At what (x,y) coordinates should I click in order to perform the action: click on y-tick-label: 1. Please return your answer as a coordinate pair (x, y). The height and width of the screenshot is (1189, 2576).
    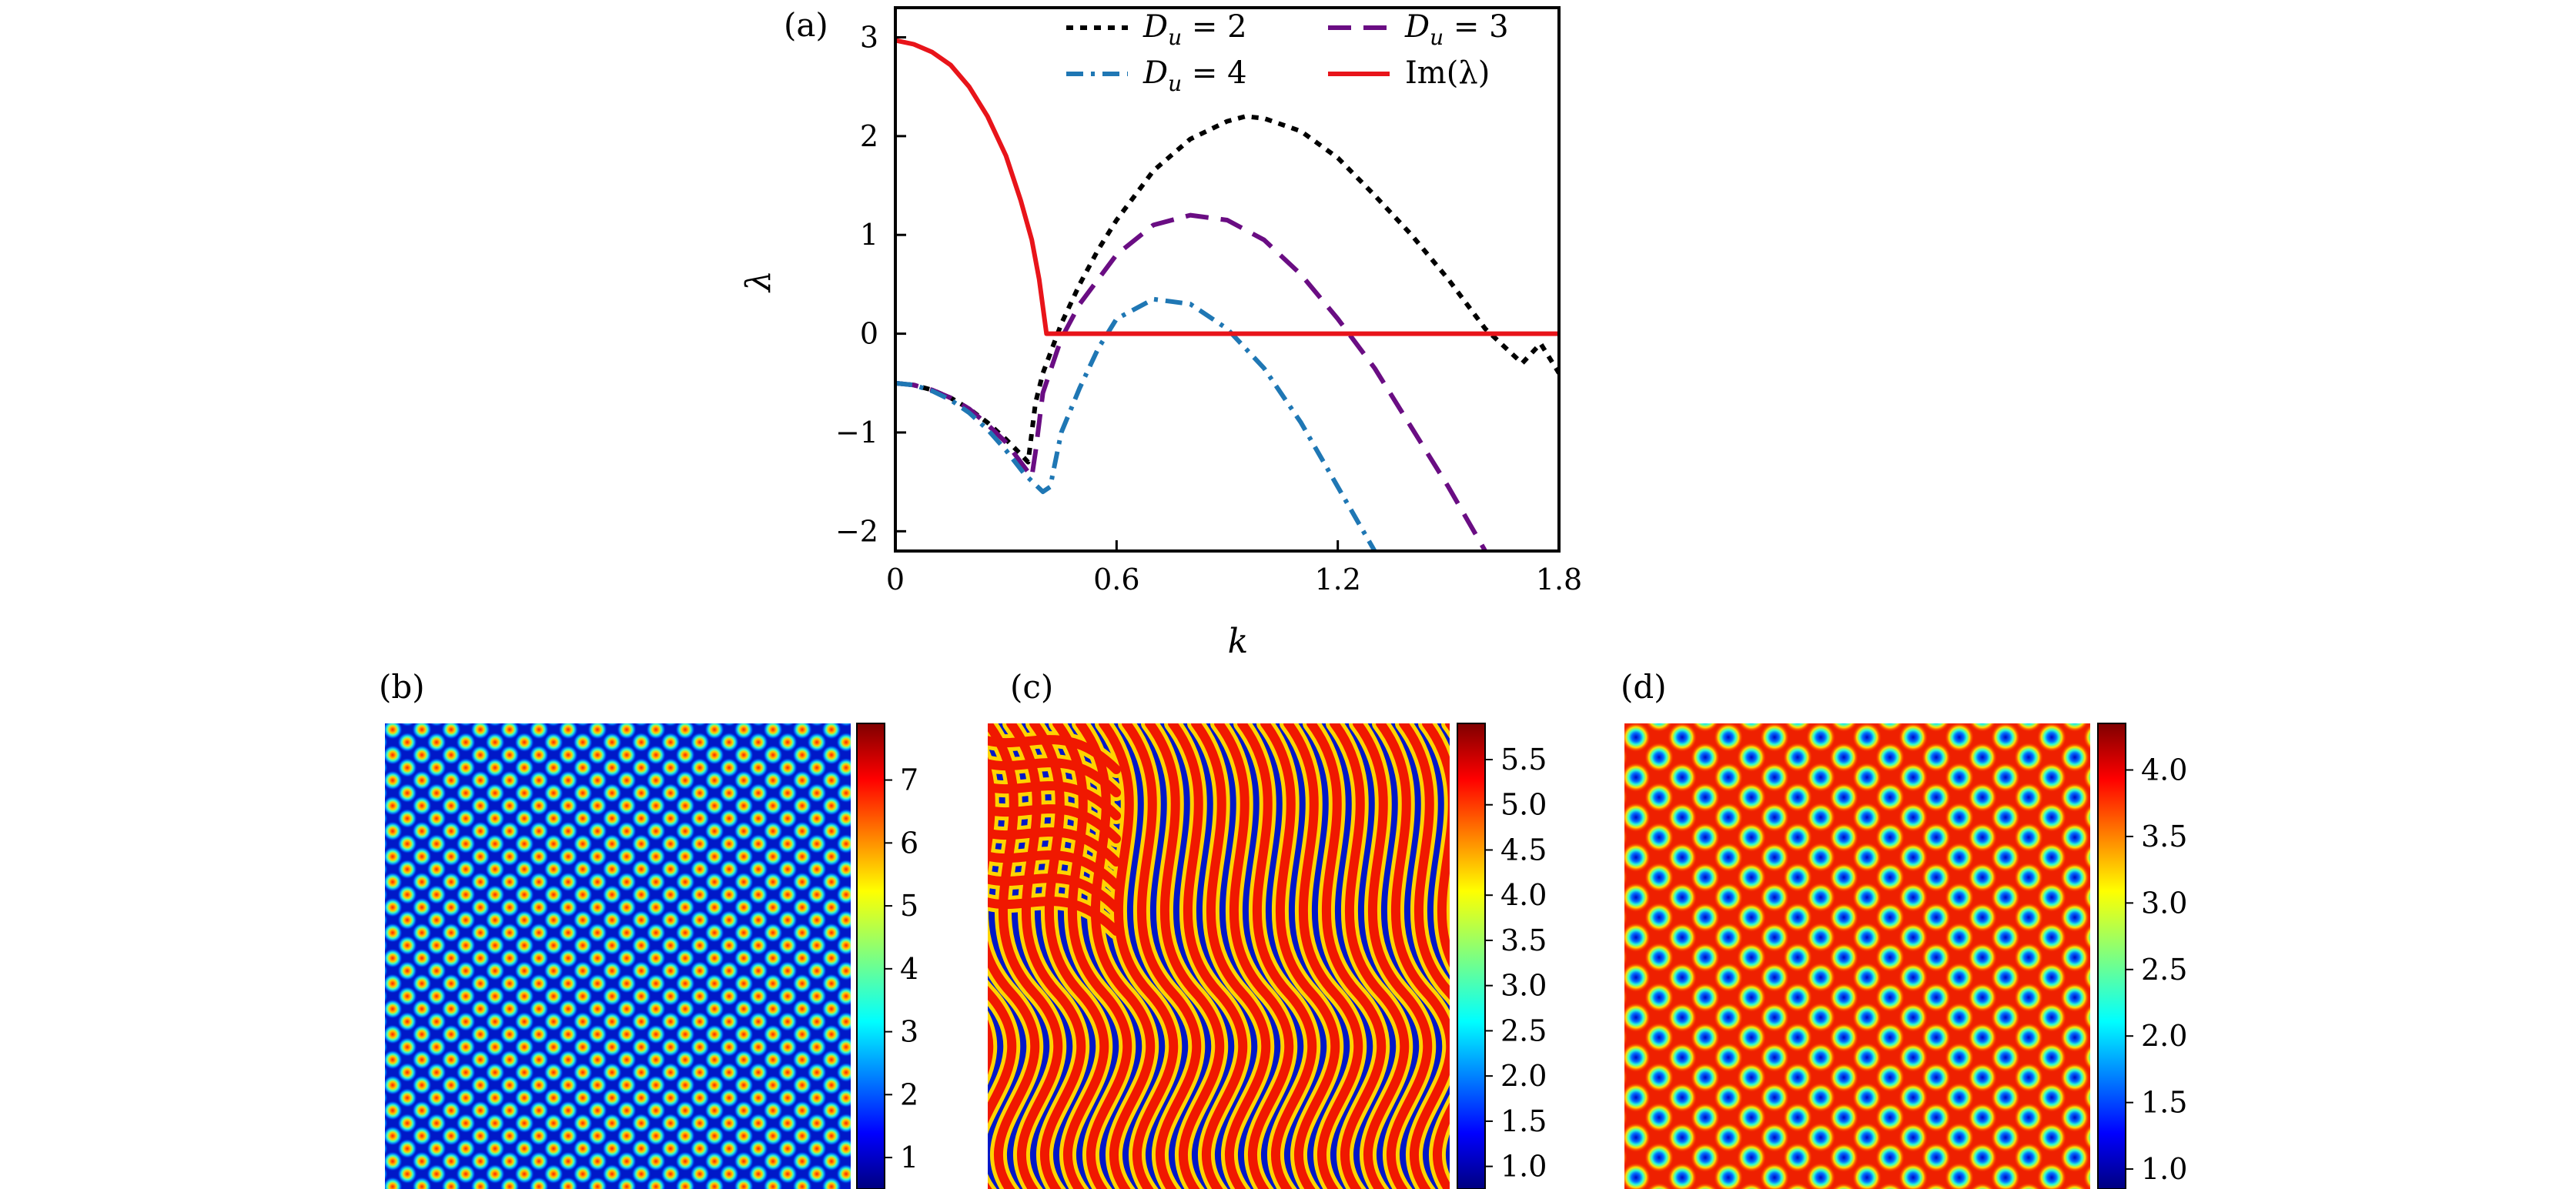
    Looking at the image, I should click on (869, 235).